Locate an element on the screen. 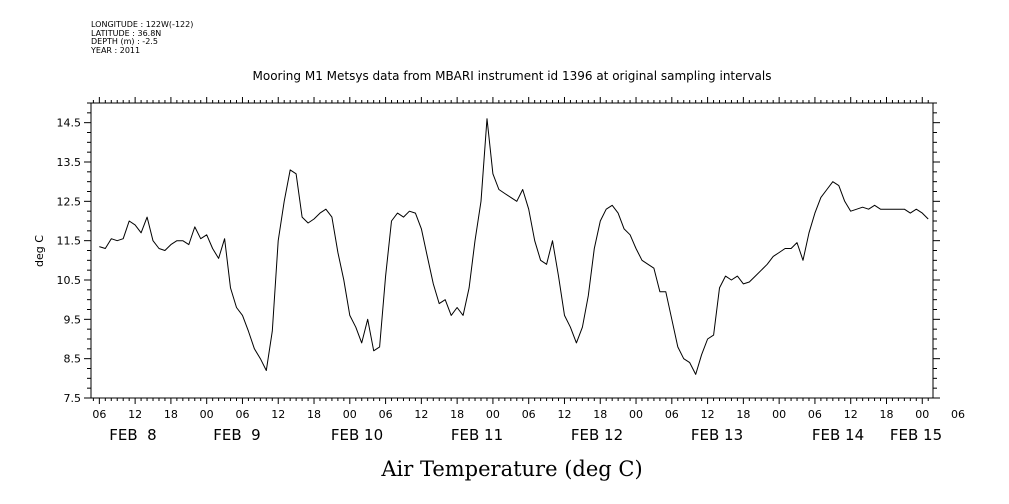 This screenshot has height=504, width=1009. year-text: YEAR : 2011 is located at coordinates (116, 50).